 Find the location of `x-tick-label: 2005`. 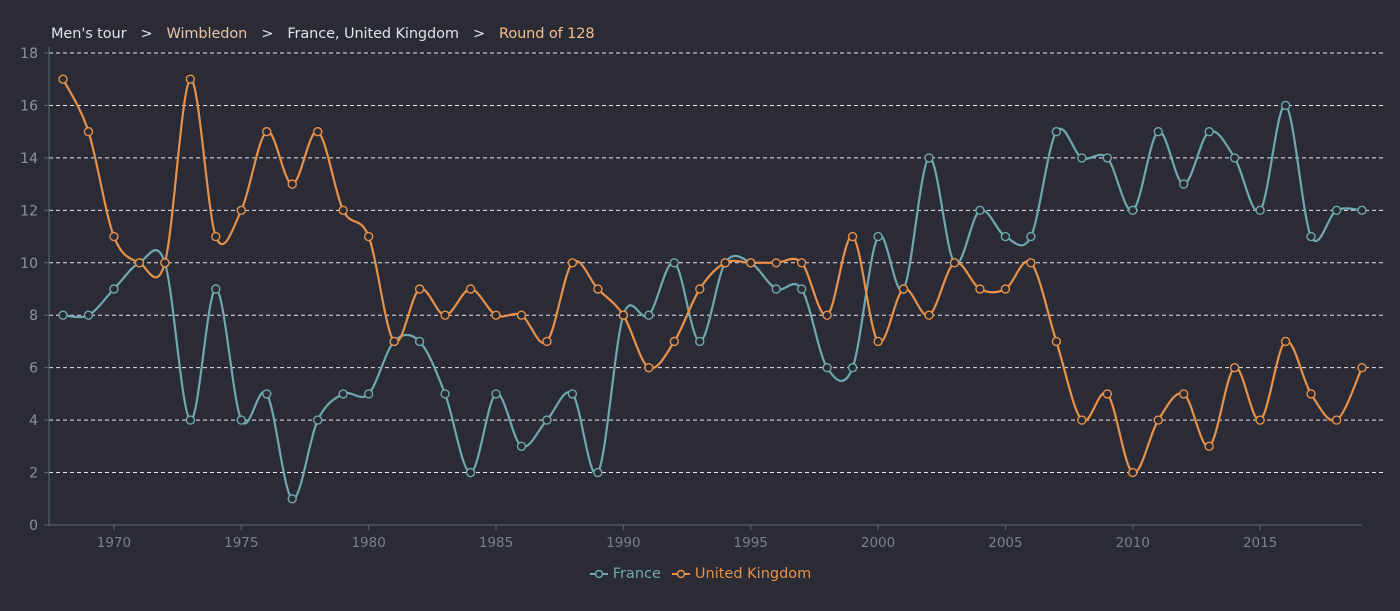

x-tick-label: 2005 is located at coordinates (1005, 543).